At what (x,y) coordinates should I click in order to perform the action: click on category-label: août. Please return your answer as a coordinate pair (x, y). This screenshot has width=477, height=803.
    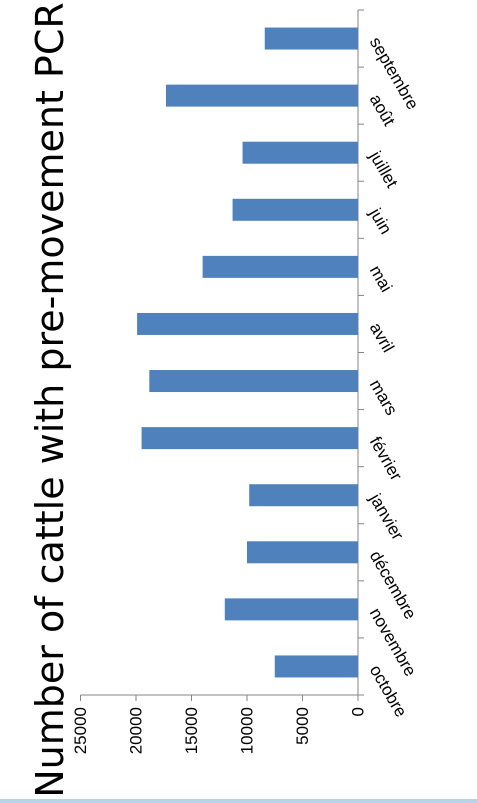
    Looking at the image, I should click on (382, 110).